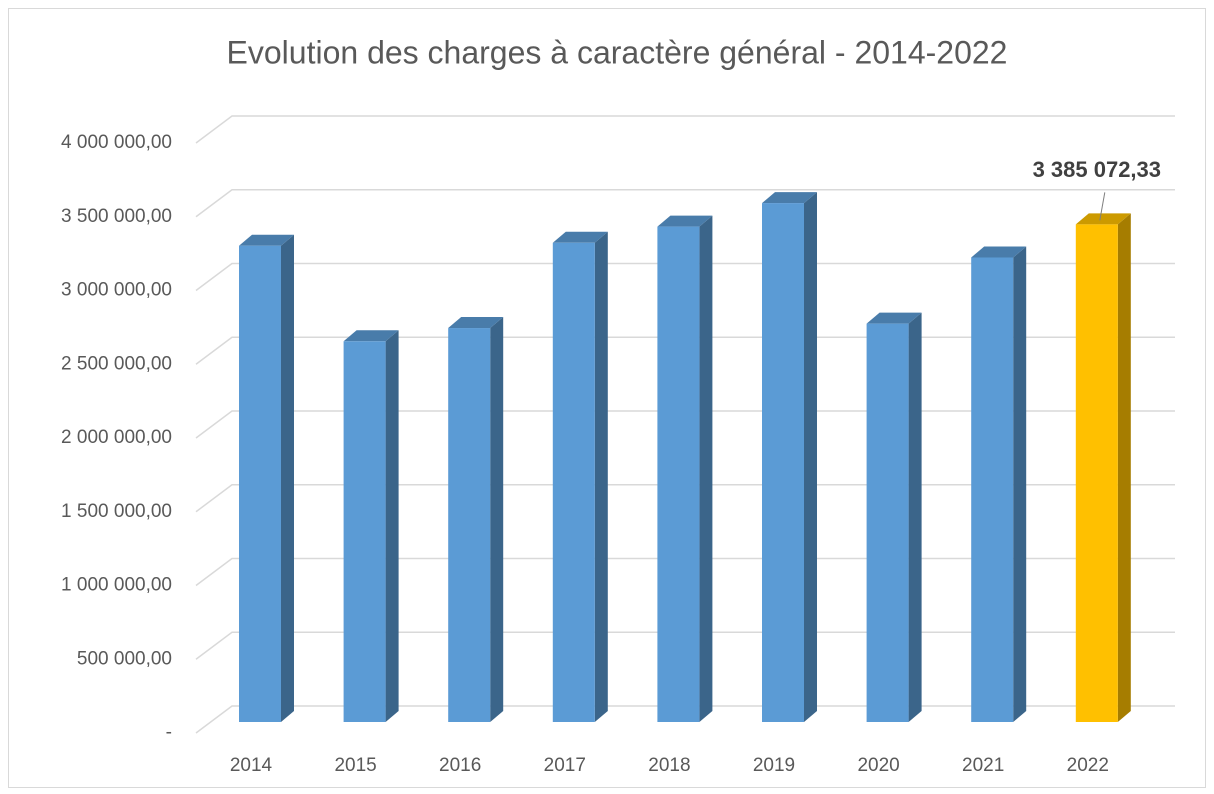 The image size is (1214, 794). I want to click on y-tick-label: 1 500 000,00, so click(116, 511).